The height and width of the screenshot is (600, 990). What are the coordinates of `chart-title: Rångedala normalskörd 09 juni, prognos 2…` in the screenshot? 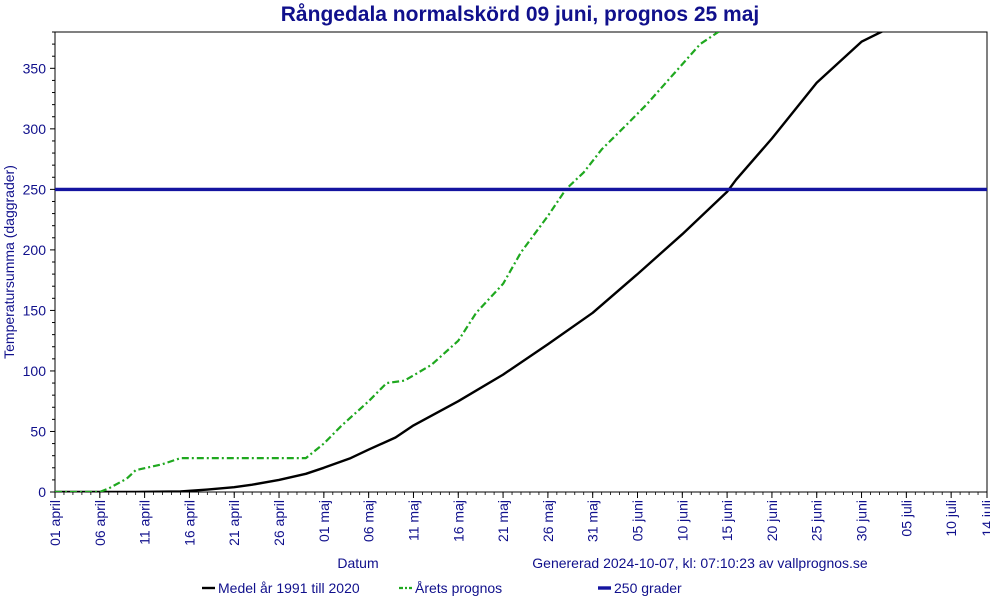 It's located at (520, 14).